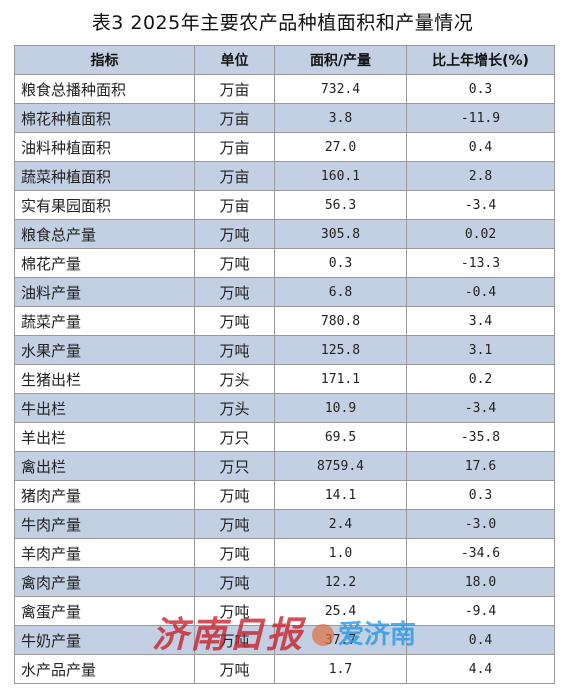 Image resolution: width=565 pixels, height=690 pixels. Describe the element at coordinates (104, 553) in the screenshot. I see `row-indicator-cell: 羊肉产量` at that location.